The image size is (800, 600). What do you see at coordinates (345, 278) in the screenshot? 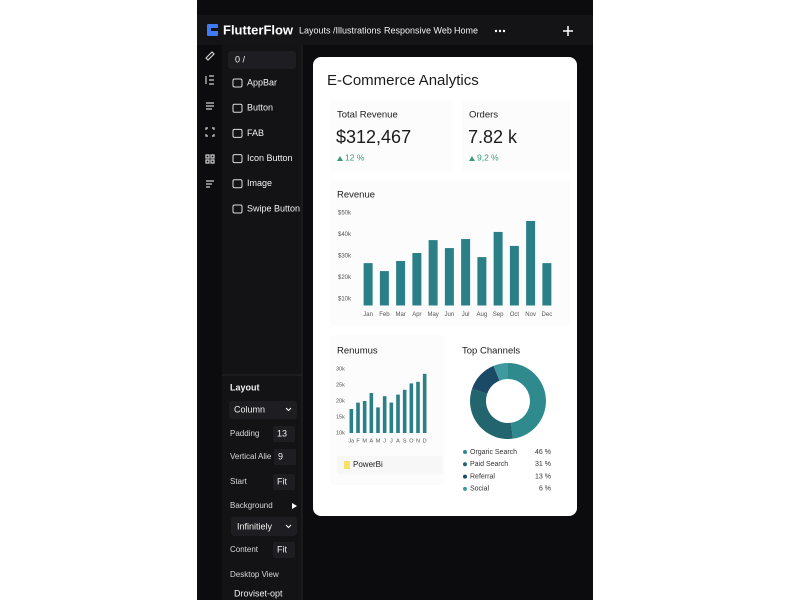
I see `y-tick-label: $20k` at bounding box center [345, 278].